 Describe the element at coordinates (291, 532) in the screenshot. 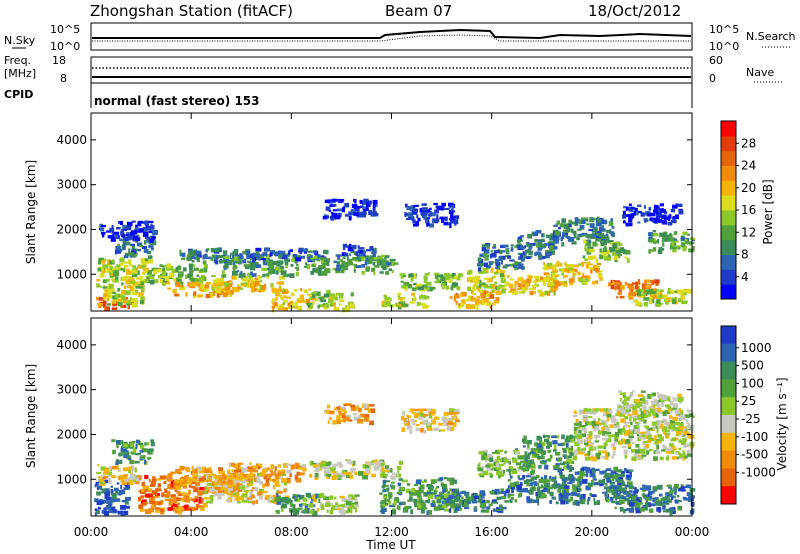

I see `time-tick-label: 08:00` at that location.